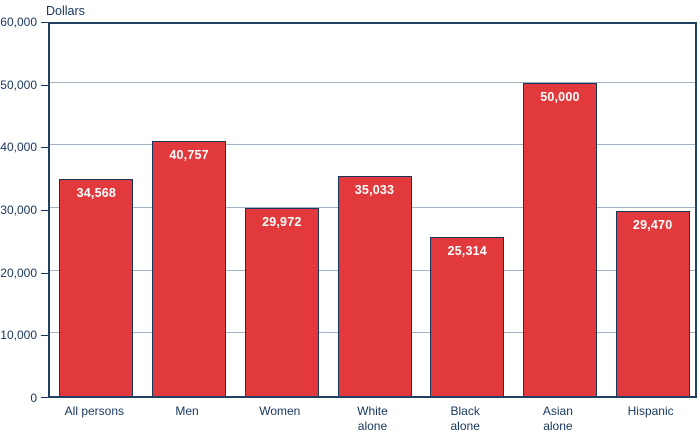 This screenshot has height=440, width=700. What do you see at coordinates (650, 411) in the screenshot?
I see `x-axis-label-hispanic: Hispanic` at bounding box center [650, 411].